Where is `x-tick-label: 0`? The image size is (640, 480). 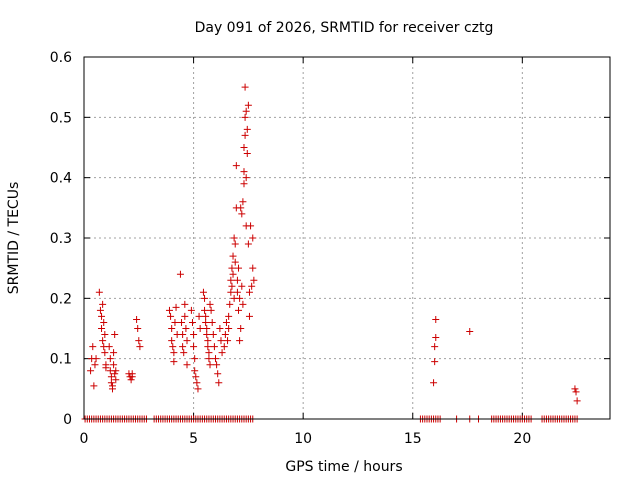
x-tick-label: 0 is located at coordinates (84, 439).